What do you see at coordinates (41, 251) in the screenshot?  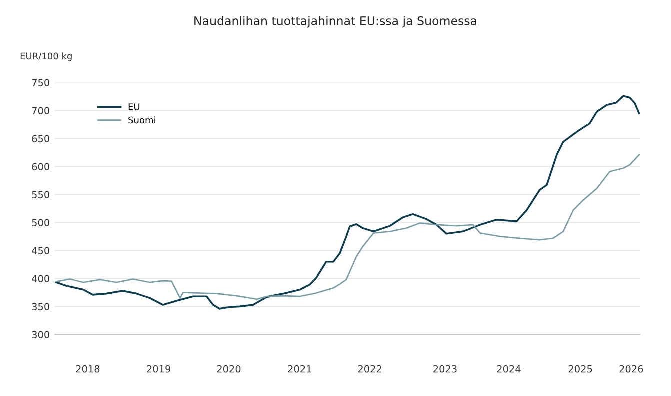 I see `y-tick-label: 450` at bounding box center [41, 251].